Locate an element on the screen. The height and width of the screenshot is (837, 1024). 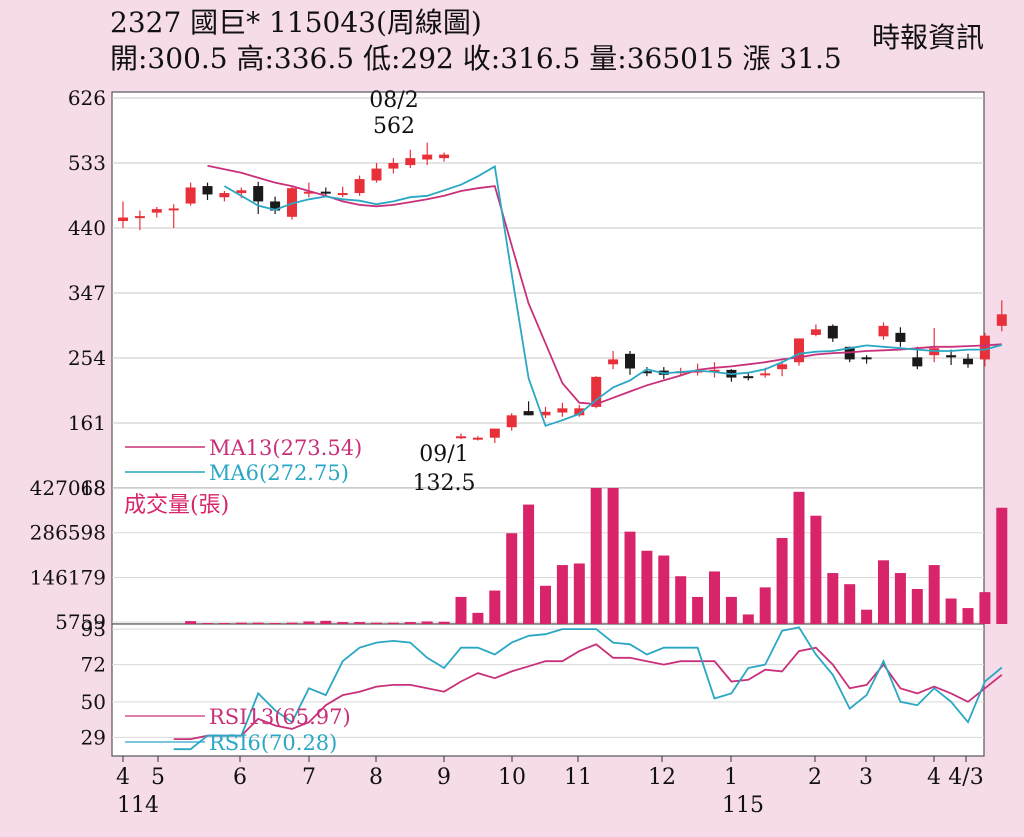
volume-panel-label: 成交量(張) is located at coordinates (176, 505).